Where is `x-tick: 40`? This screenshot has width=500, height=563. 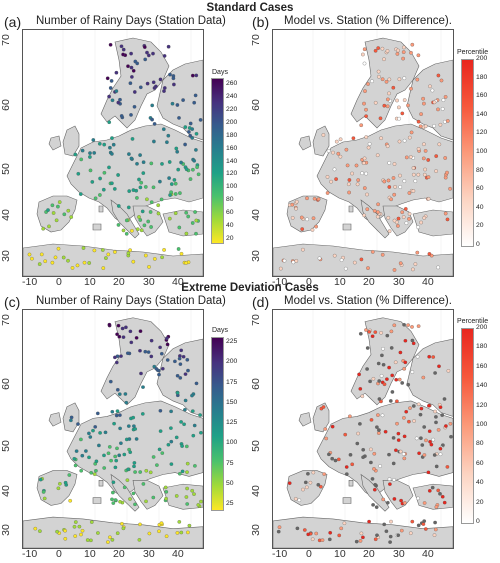 x-tick: 40 is located at coordinates (428, 282).